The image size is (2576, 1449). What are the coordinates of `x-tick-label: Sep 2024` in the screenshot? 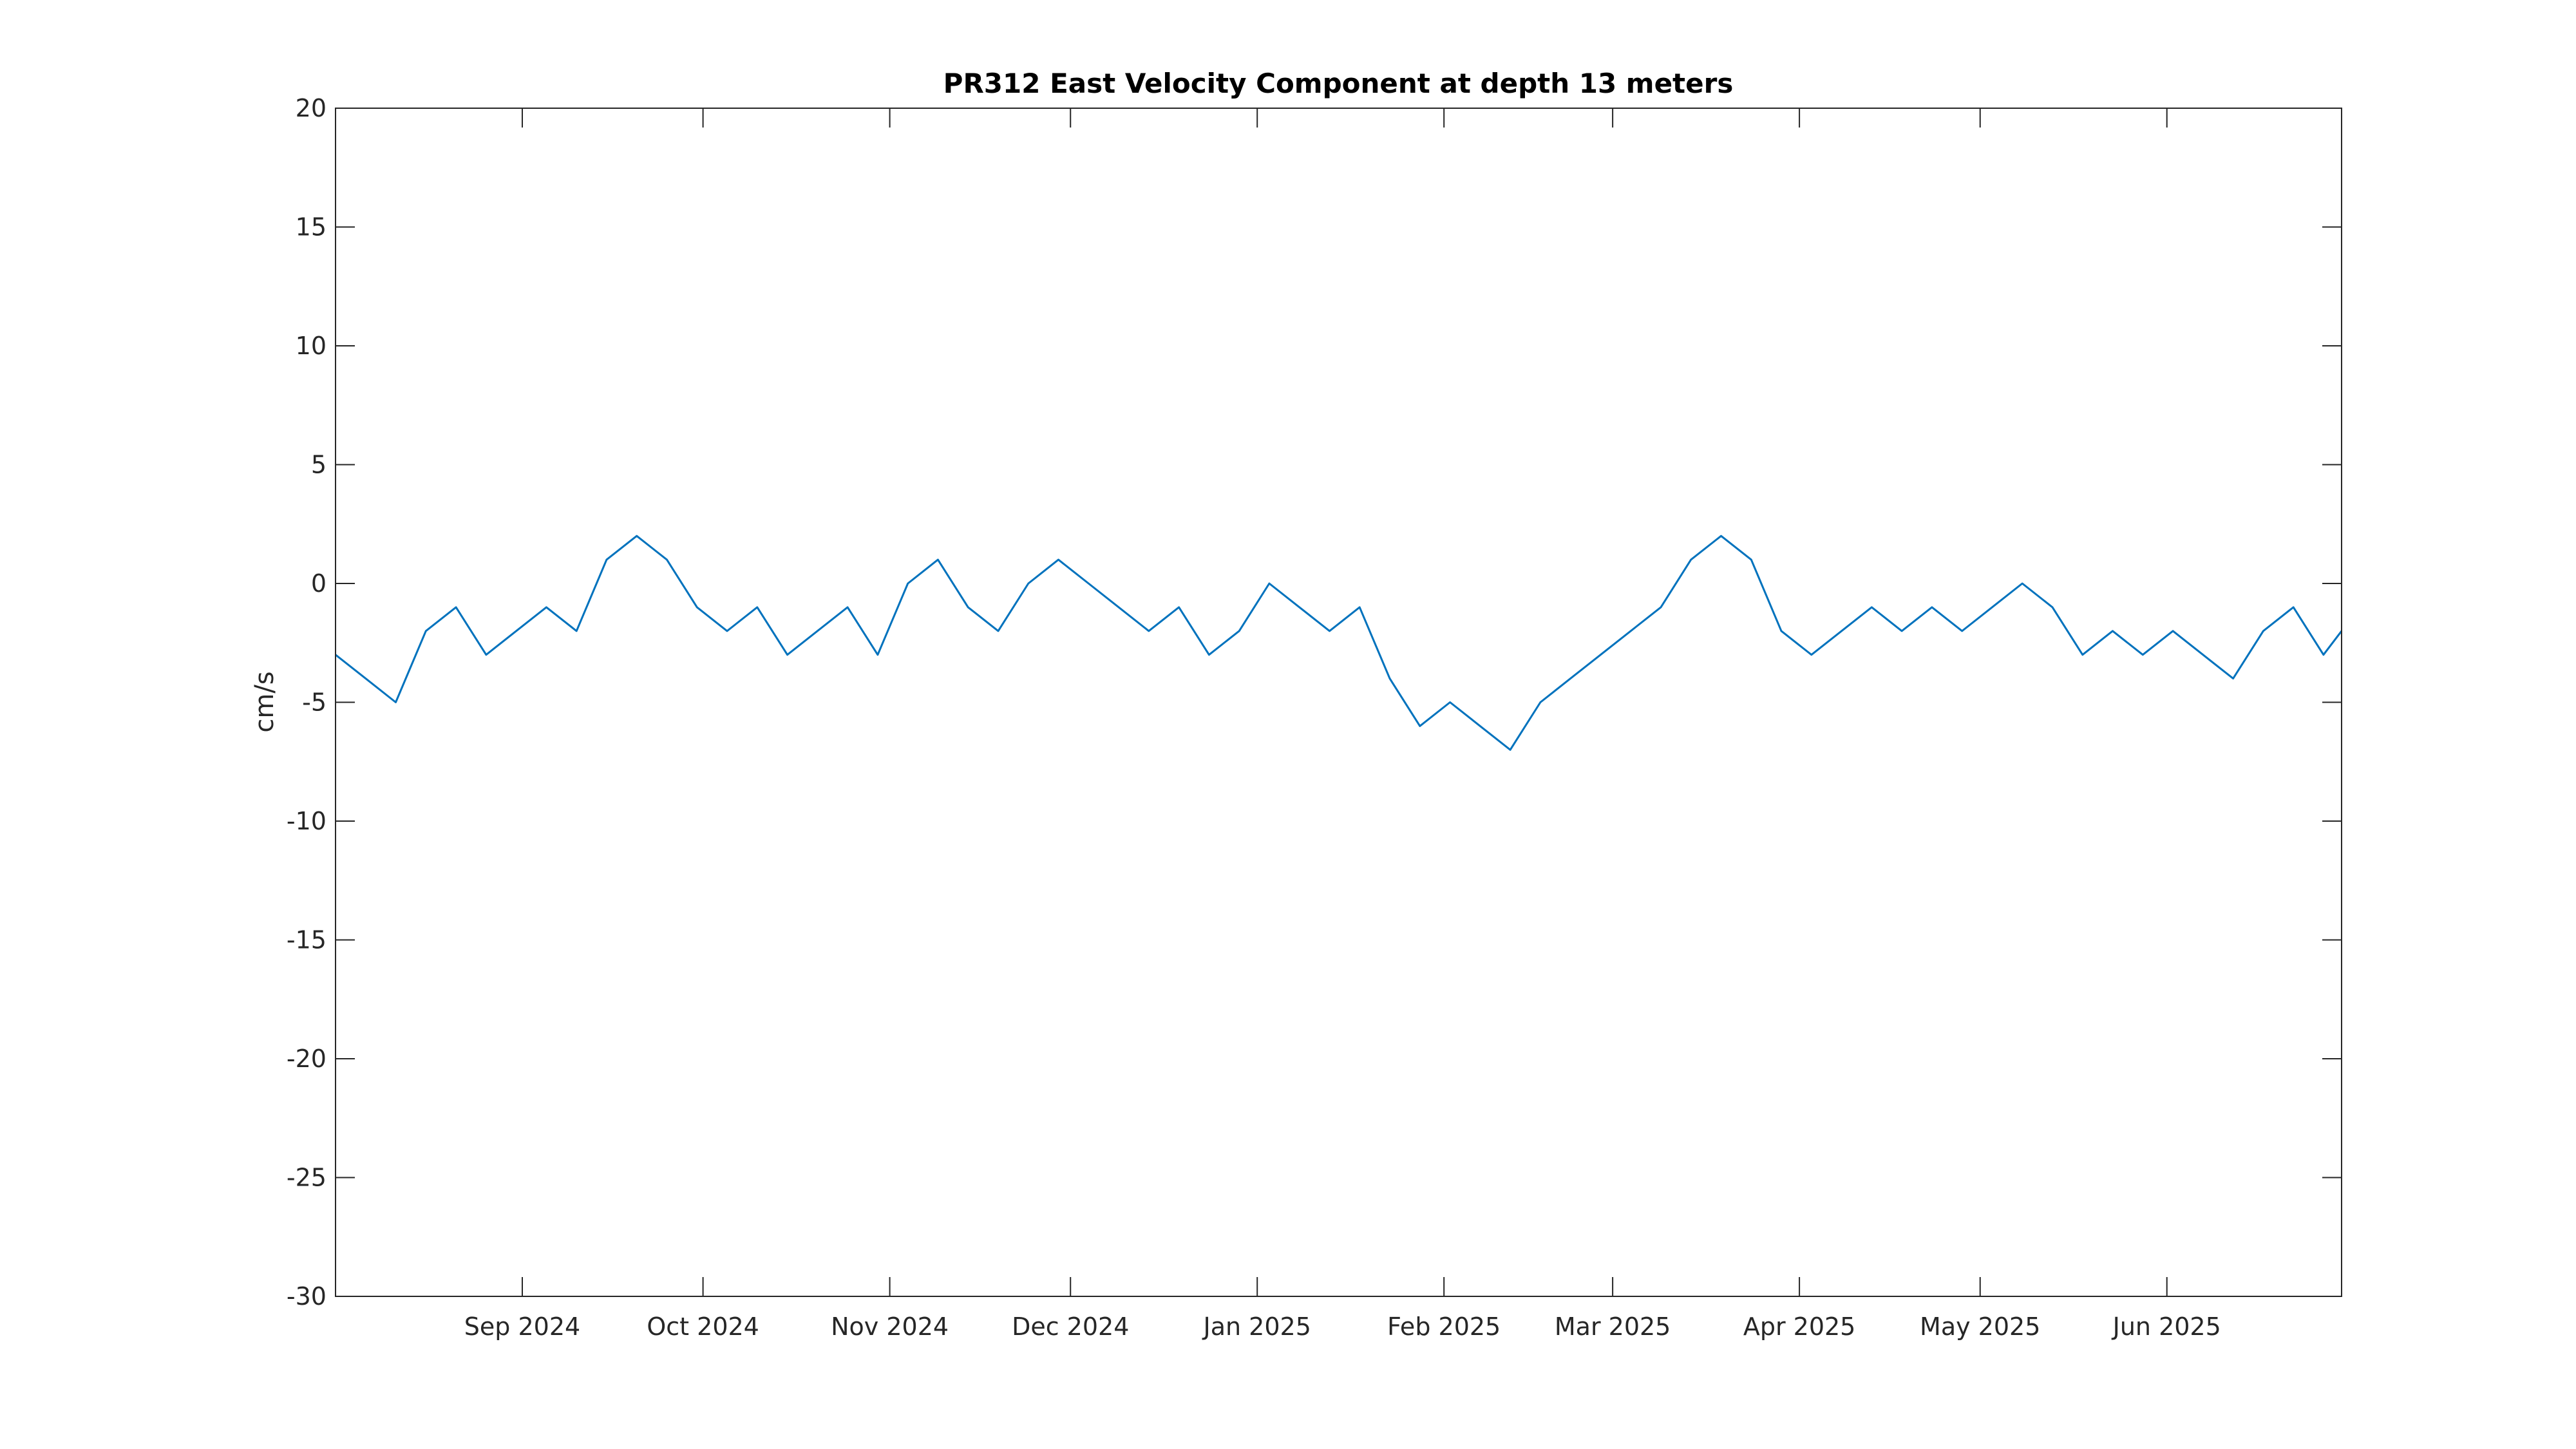 It's located at (522, 1326).